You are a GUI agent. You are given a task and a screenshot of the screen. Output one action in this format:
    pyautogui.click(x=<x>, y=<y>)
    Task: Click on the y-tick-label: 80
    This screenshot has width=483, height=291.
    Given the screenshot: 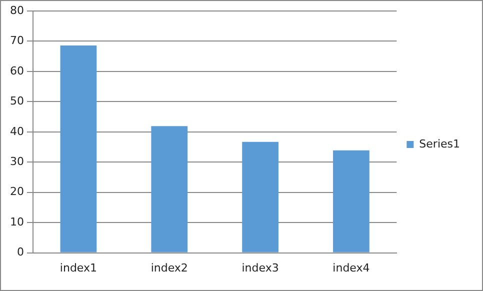 What is the action you would take?
    pyautogui.click(x=17, y=10)
    